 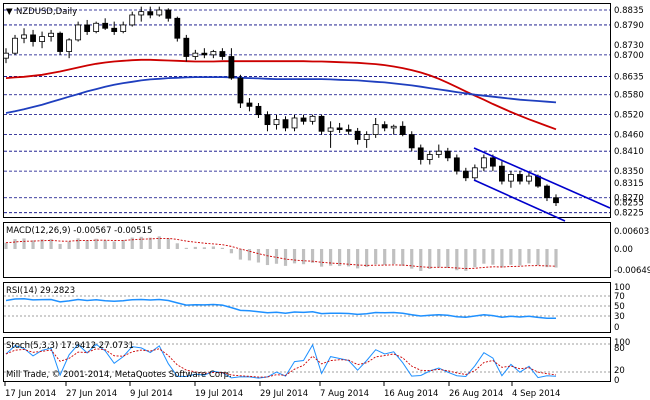 I want to click on price-axis-label: 0.8255, so click(x=629, y=204).